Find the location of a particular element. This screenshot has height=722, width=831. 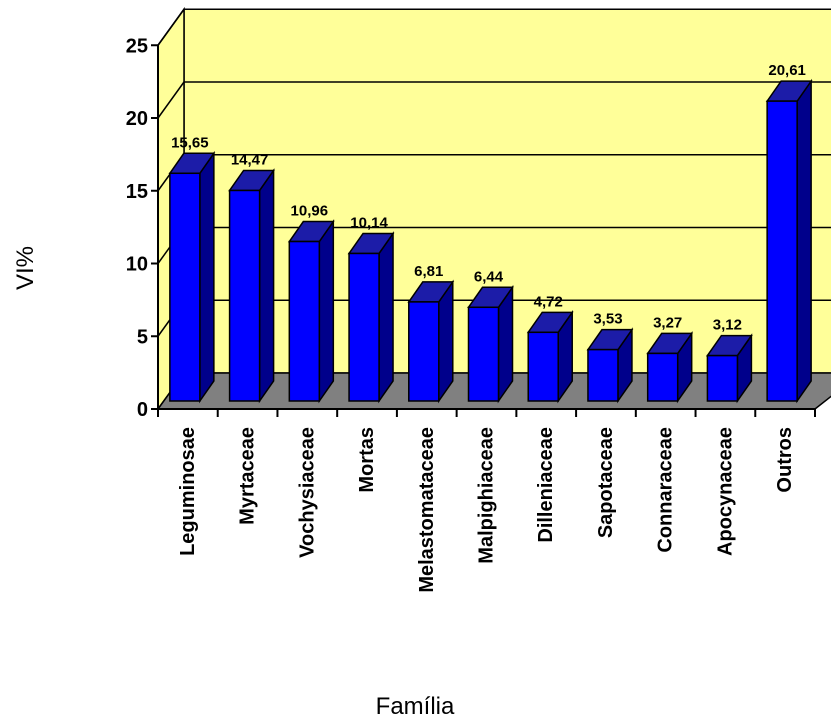

category-label: Sapotaceae is located at coordinates (606, 482).